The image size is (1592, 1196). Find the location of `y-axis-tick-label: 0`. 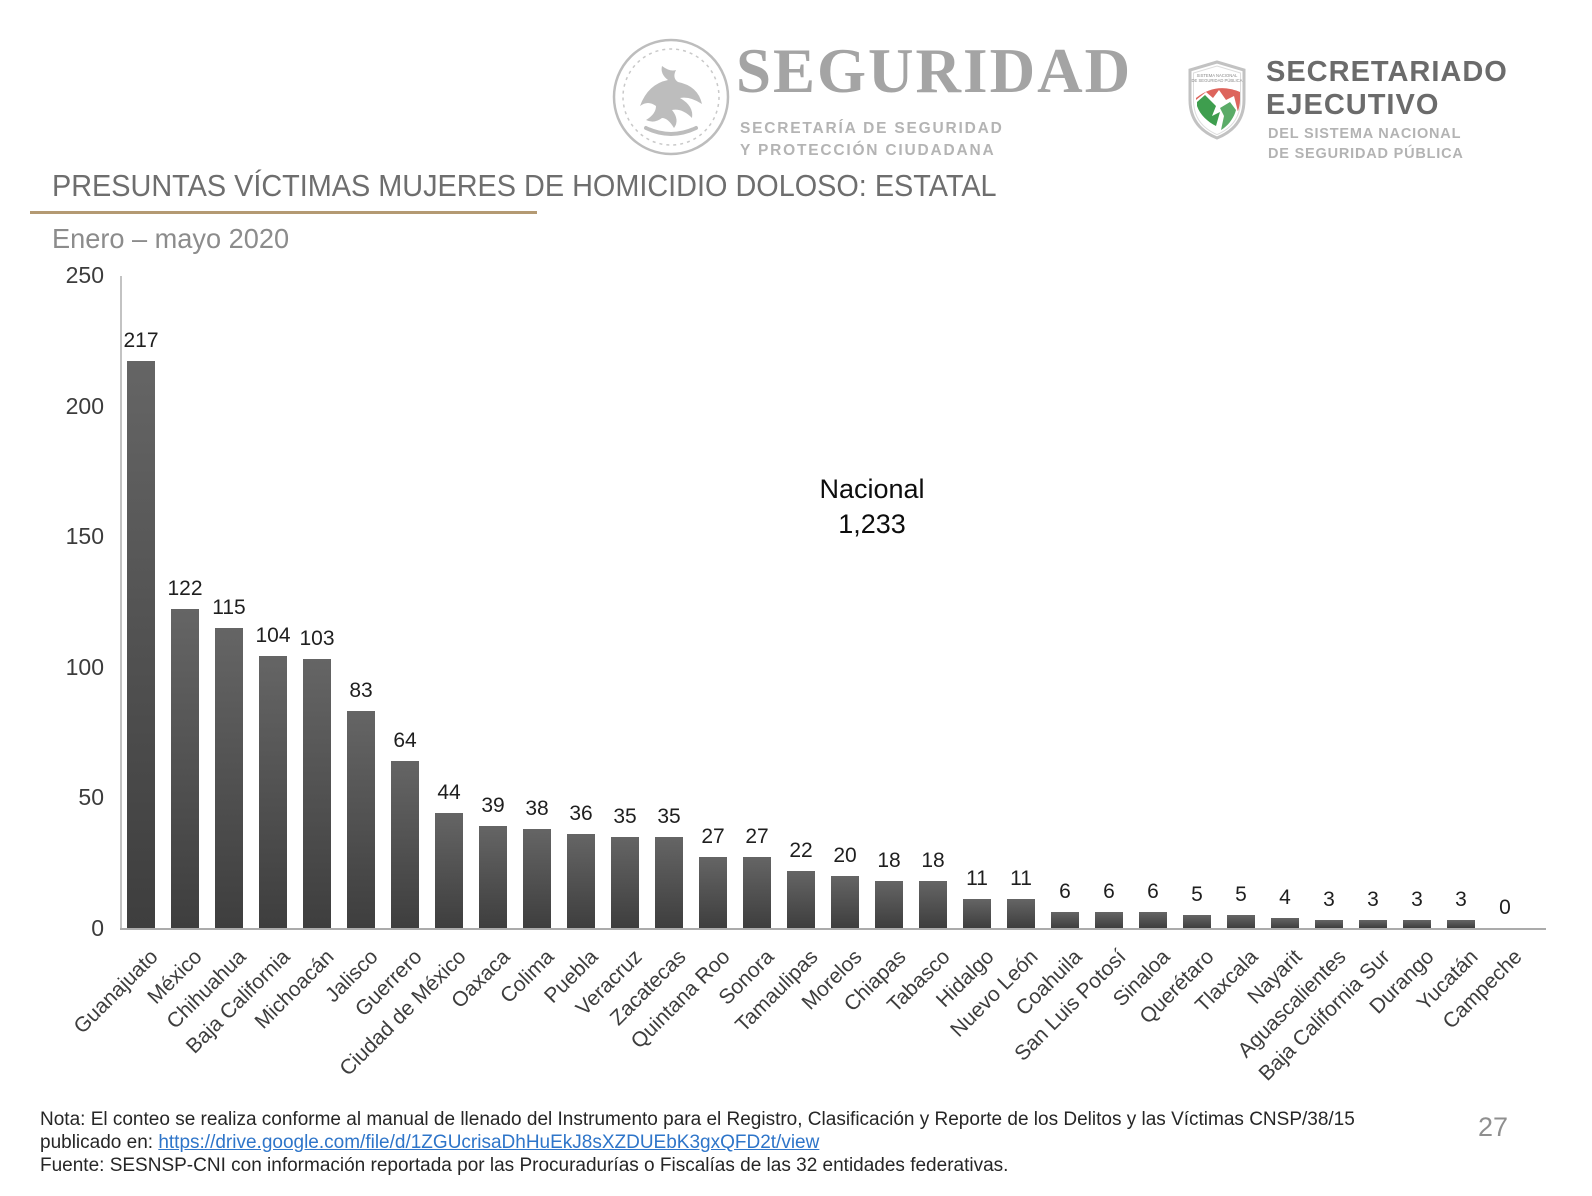

y-axis-tick-label: 0 is located at coordinates (97, 928).